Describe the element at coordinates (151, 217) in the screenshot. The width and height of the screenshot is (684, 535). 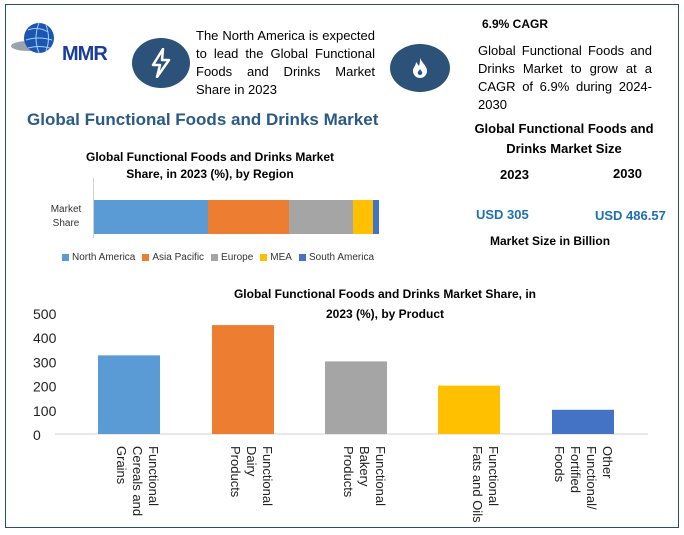
I see `region-segment-north-america` at that location.